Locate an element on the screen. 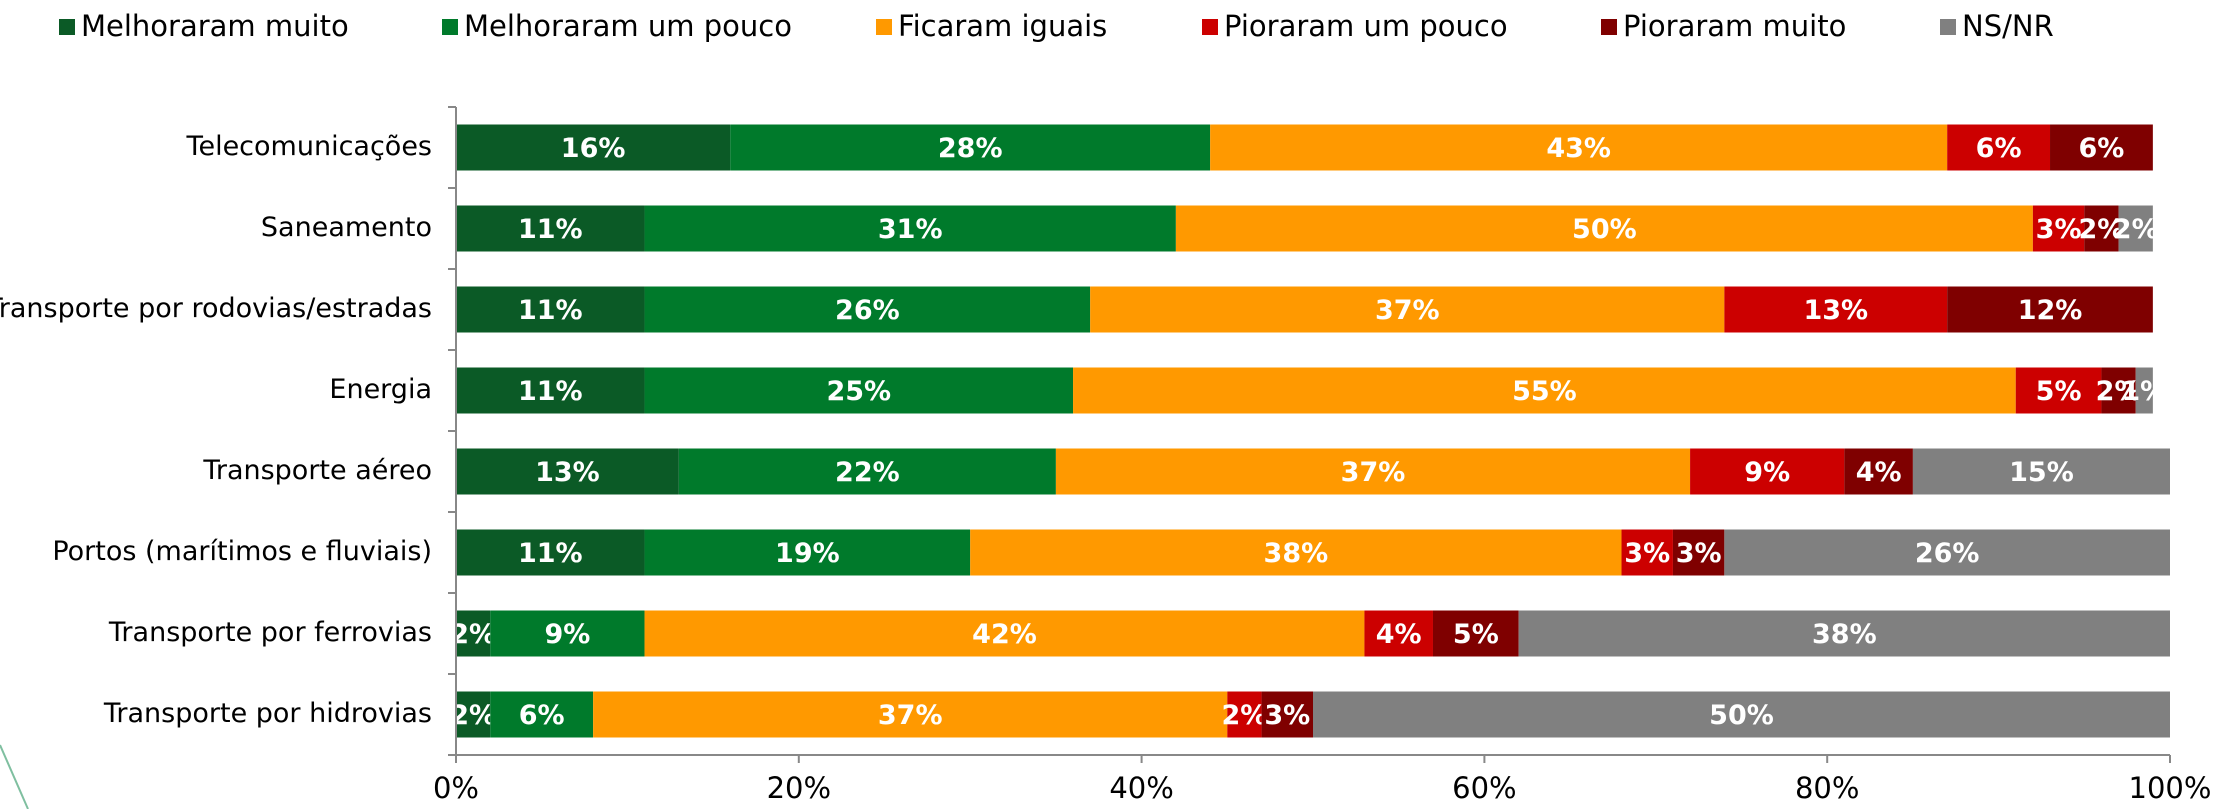 This screenshot has width=2213, height=809. data-label: 12% is located at coordinates (2050, 310).